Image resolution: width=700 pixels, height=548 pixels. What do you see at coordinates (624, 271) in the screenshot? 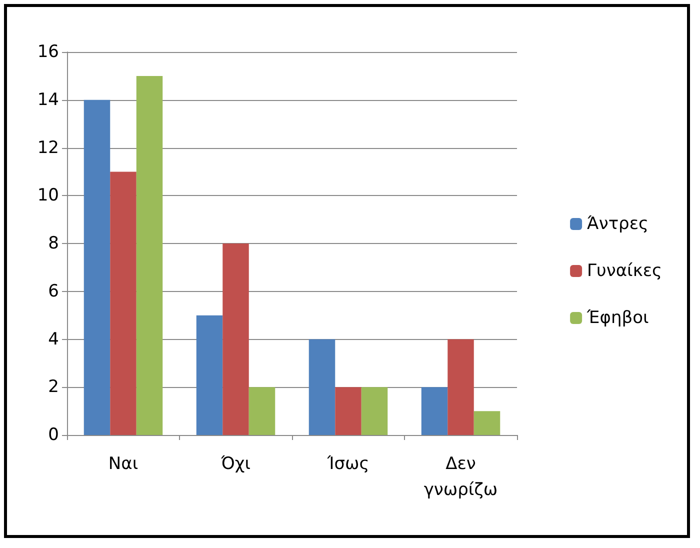
I see `legend-label: Γυναίκες` at bounding box center [624, 271].